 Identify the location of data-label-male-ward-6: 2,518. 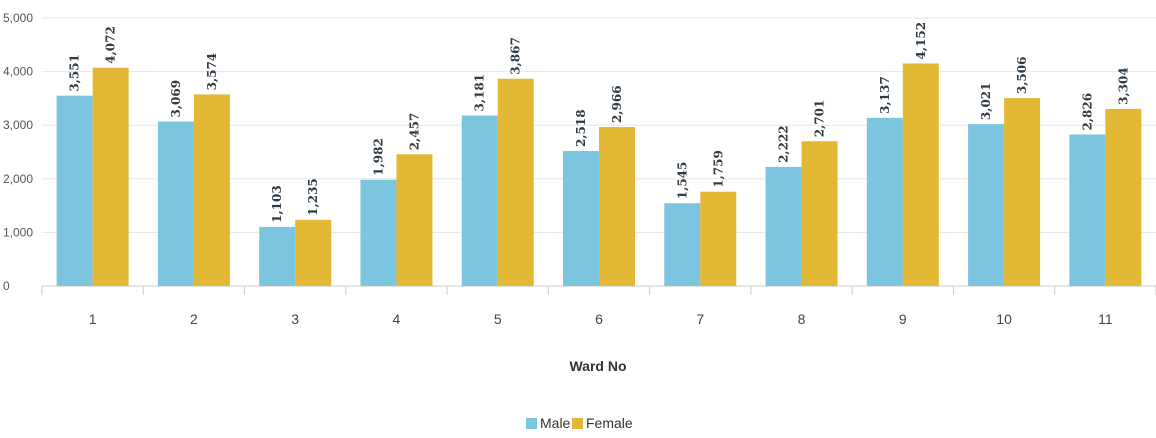
(581, 128).